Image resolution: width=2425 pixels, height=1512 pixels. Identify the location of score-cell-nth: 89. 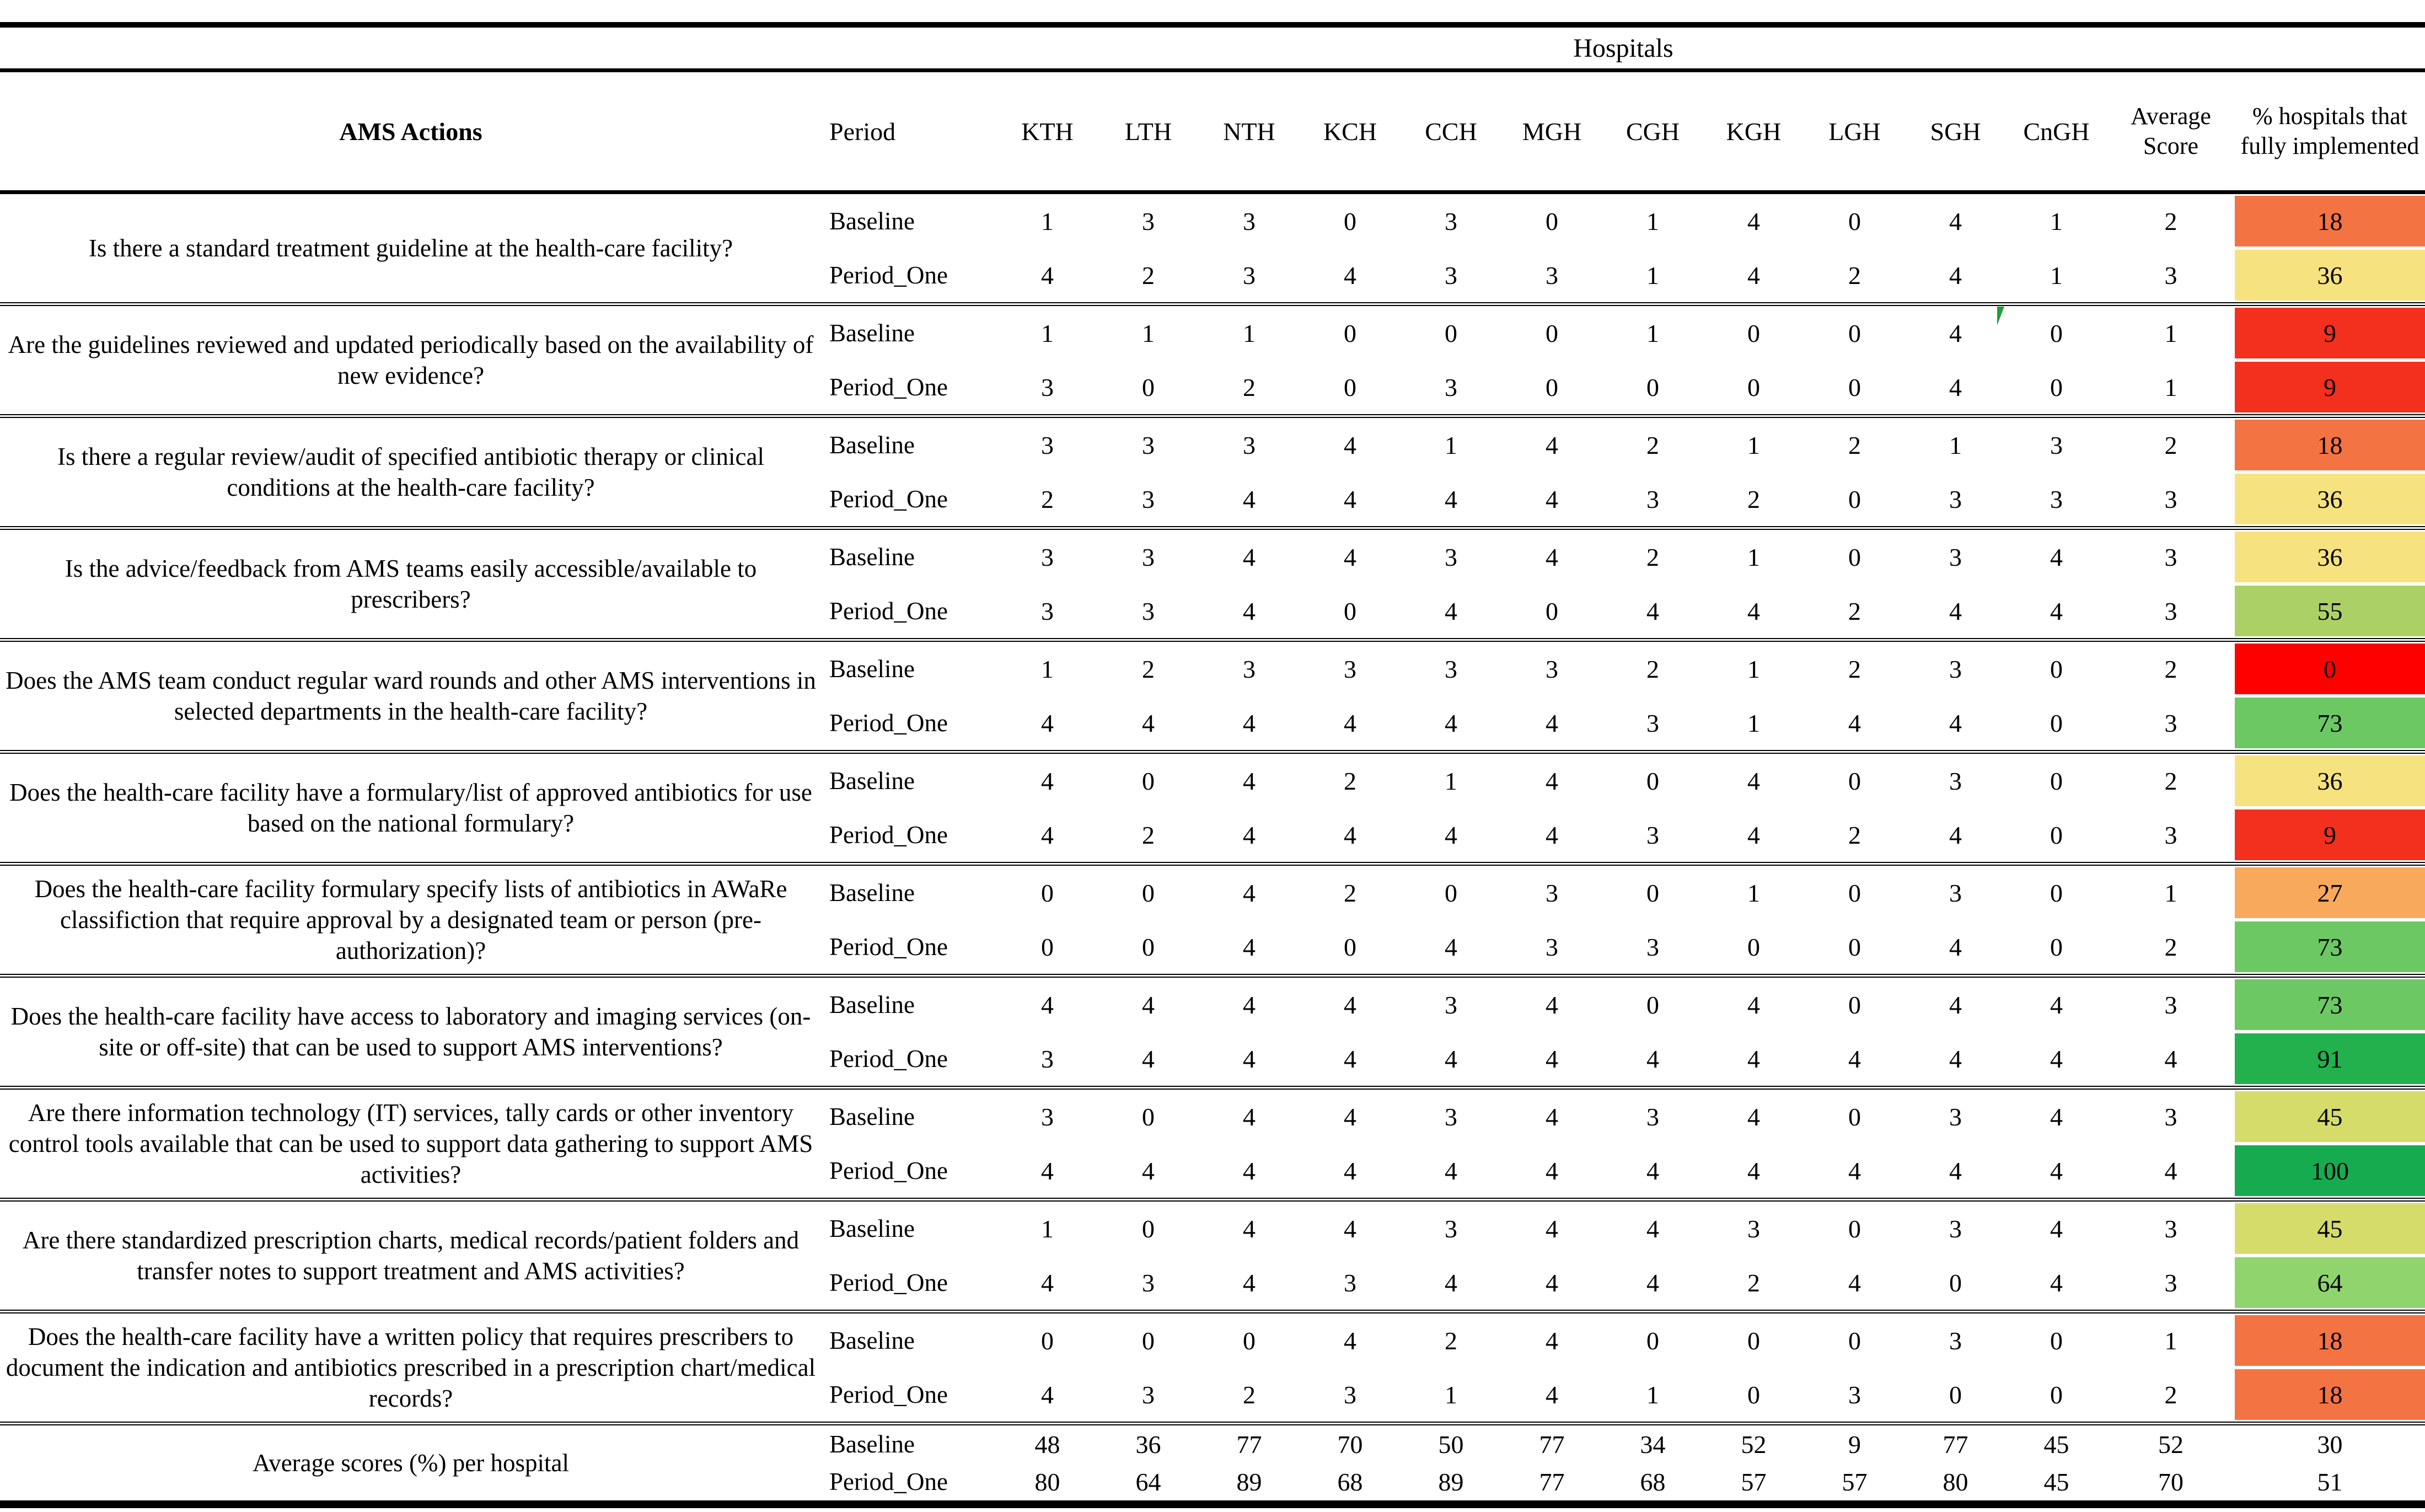
(1249, 1481).